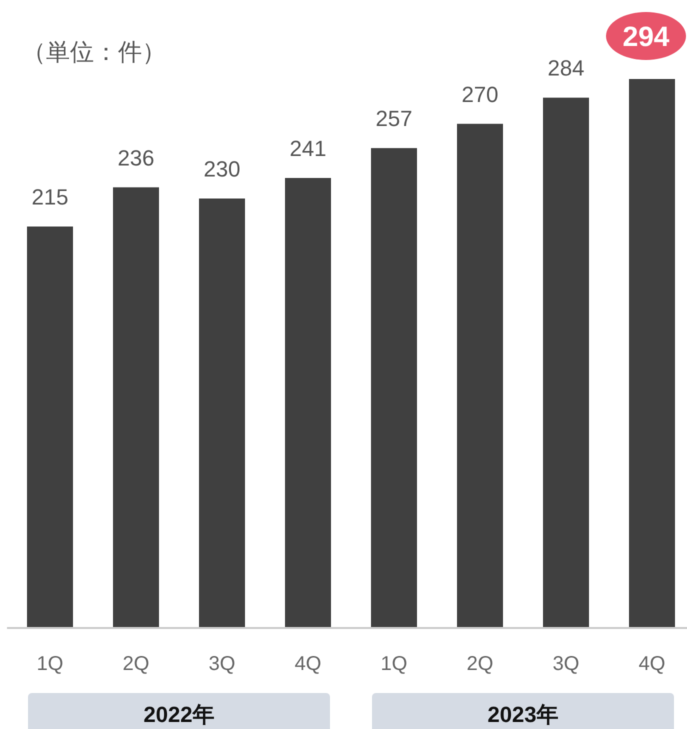 This screenshot has height=729, width=687. I want to click on data-label: 284, so click(566, 68).